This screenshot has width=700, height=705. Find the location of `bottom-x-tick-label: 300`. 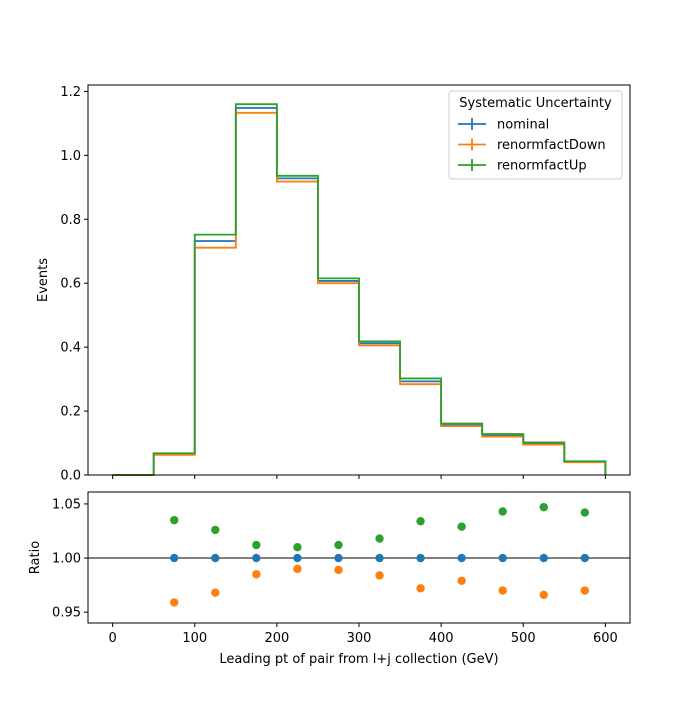

bottom-x-tick-label: 300 is located at coordinates (359, 638).